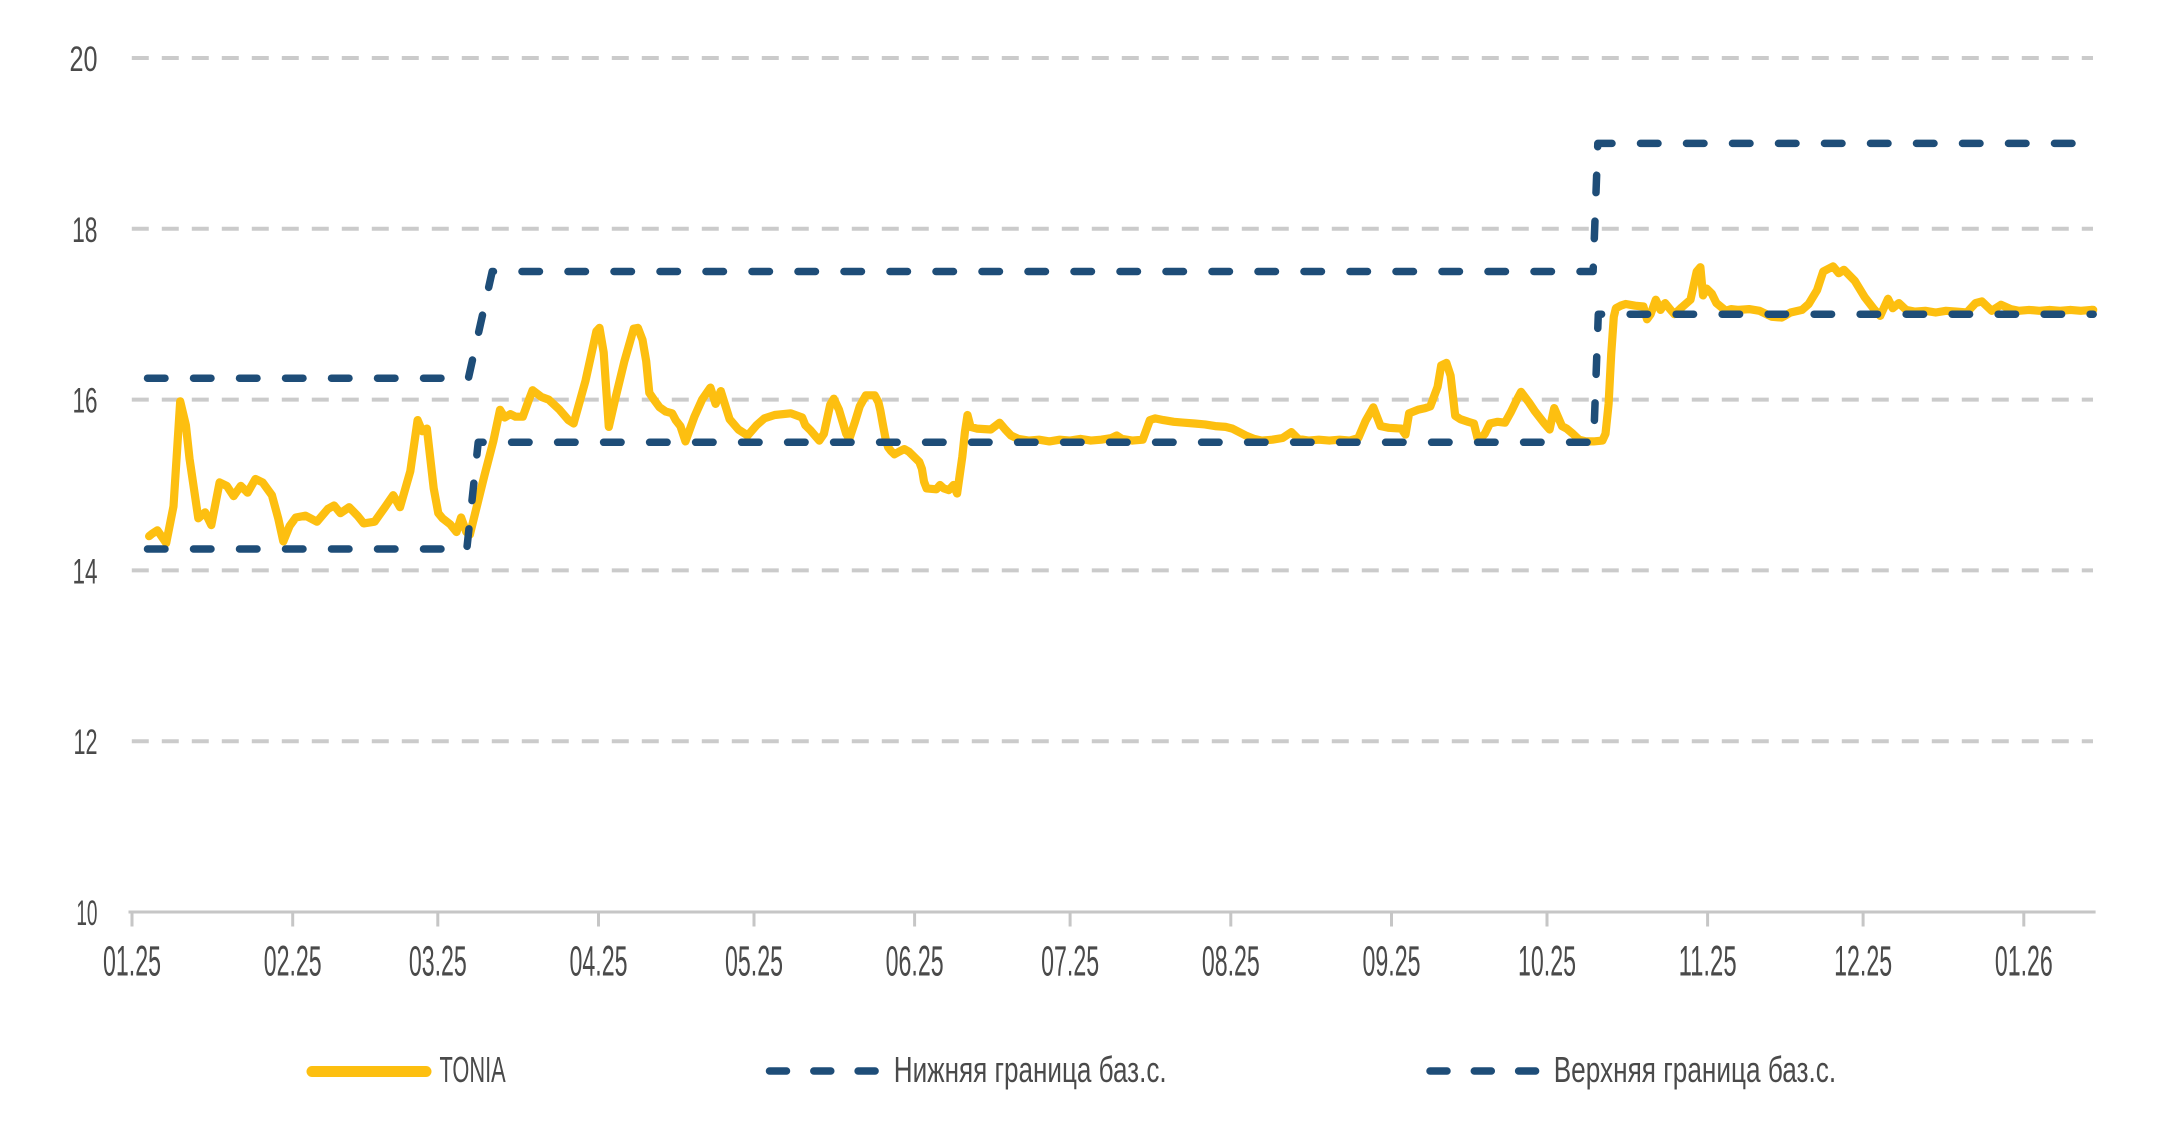 The height and width of the screenshot is (1134, 2160). Describe the element at coordinates (2024, 961) in the screenshot. I see `svg-text: 01.26` at that location.